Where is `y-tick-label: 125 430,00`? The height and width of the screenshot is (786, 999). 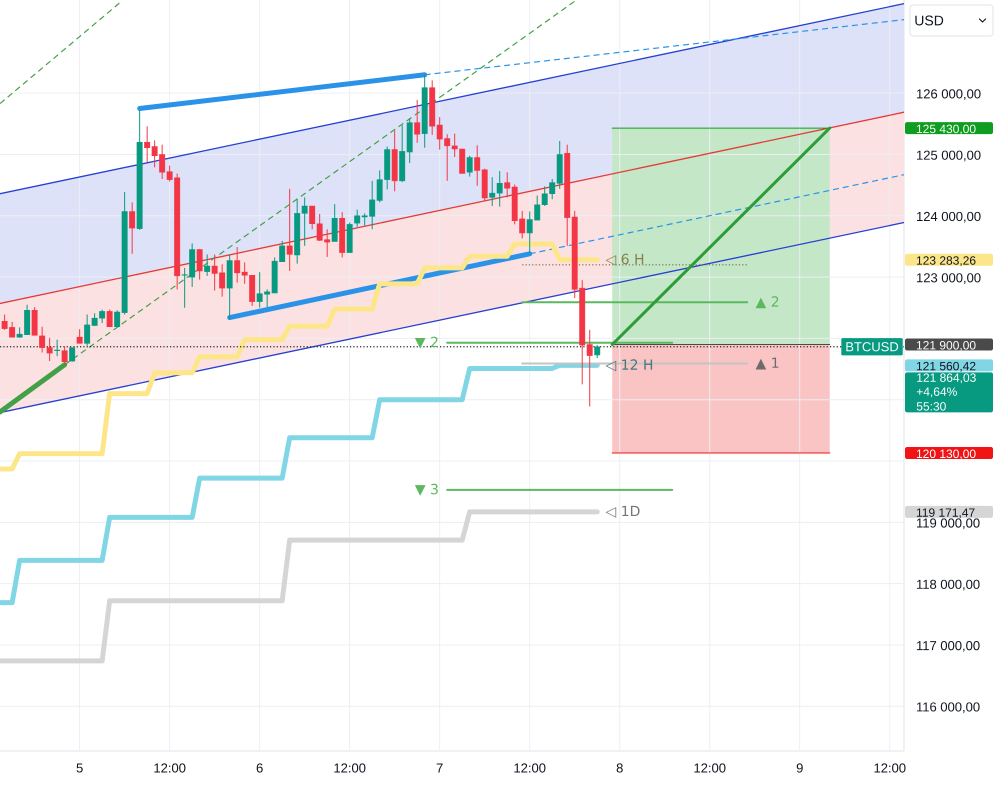
y-tick-label: 125 430,00 is located at coordinates (946, 129).